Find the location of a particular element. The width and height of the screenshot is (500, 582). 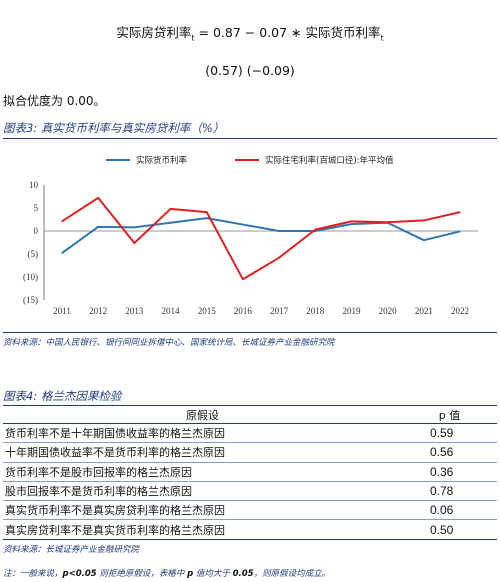

fig3-source: 资料来源：中国人民银行、银行间同业拆借中心、国家统计局、长城证券产业金融研究院 is located at coordinates (169, 343).